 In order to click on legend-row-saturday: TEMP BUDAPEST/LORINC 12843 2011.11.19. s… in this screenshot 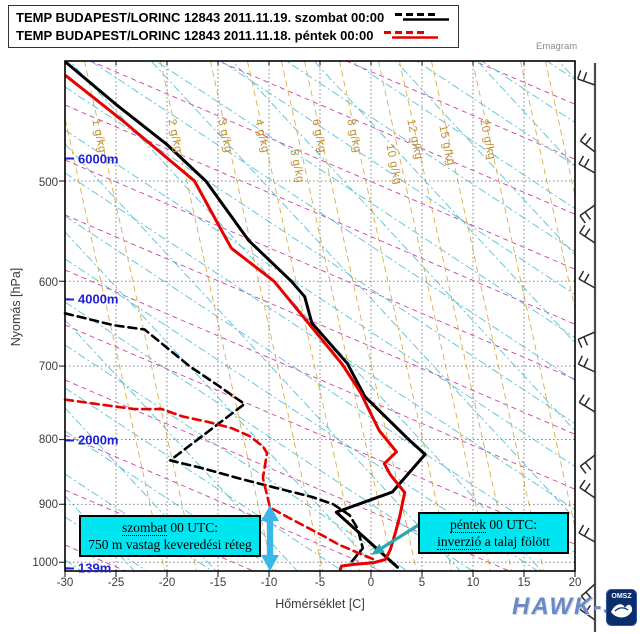, I will do `click(233, 17)`.